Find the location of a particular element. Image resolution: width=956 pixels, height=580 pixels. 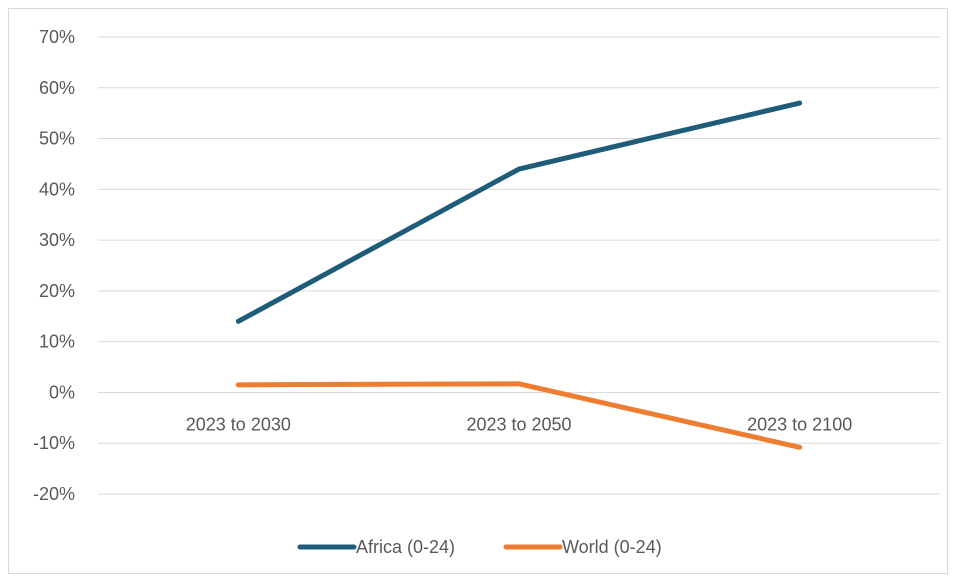

series-line-world is located at coordinates (519, 415).